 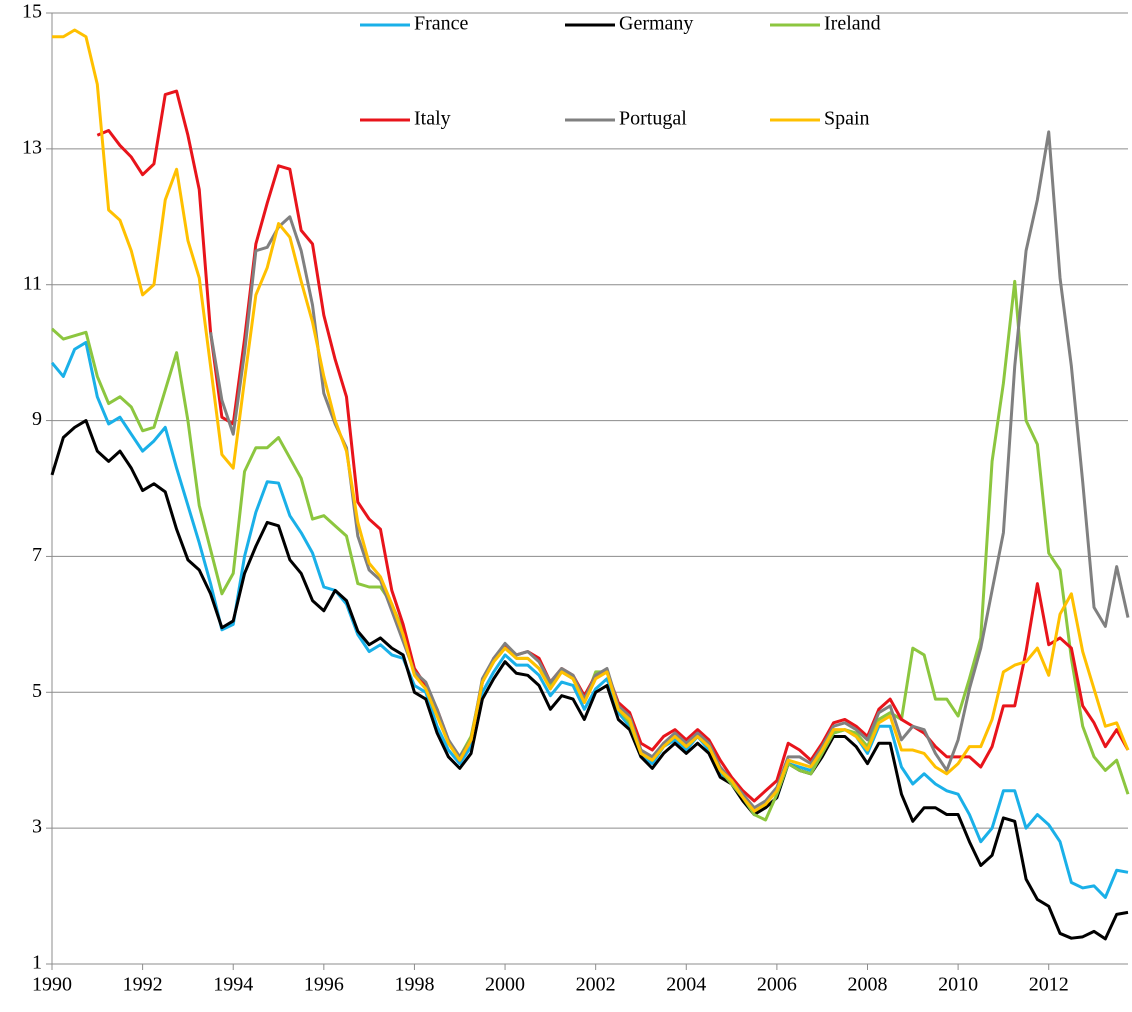 I want to click on y-tick-label: 1, so click(x=37, y=963).